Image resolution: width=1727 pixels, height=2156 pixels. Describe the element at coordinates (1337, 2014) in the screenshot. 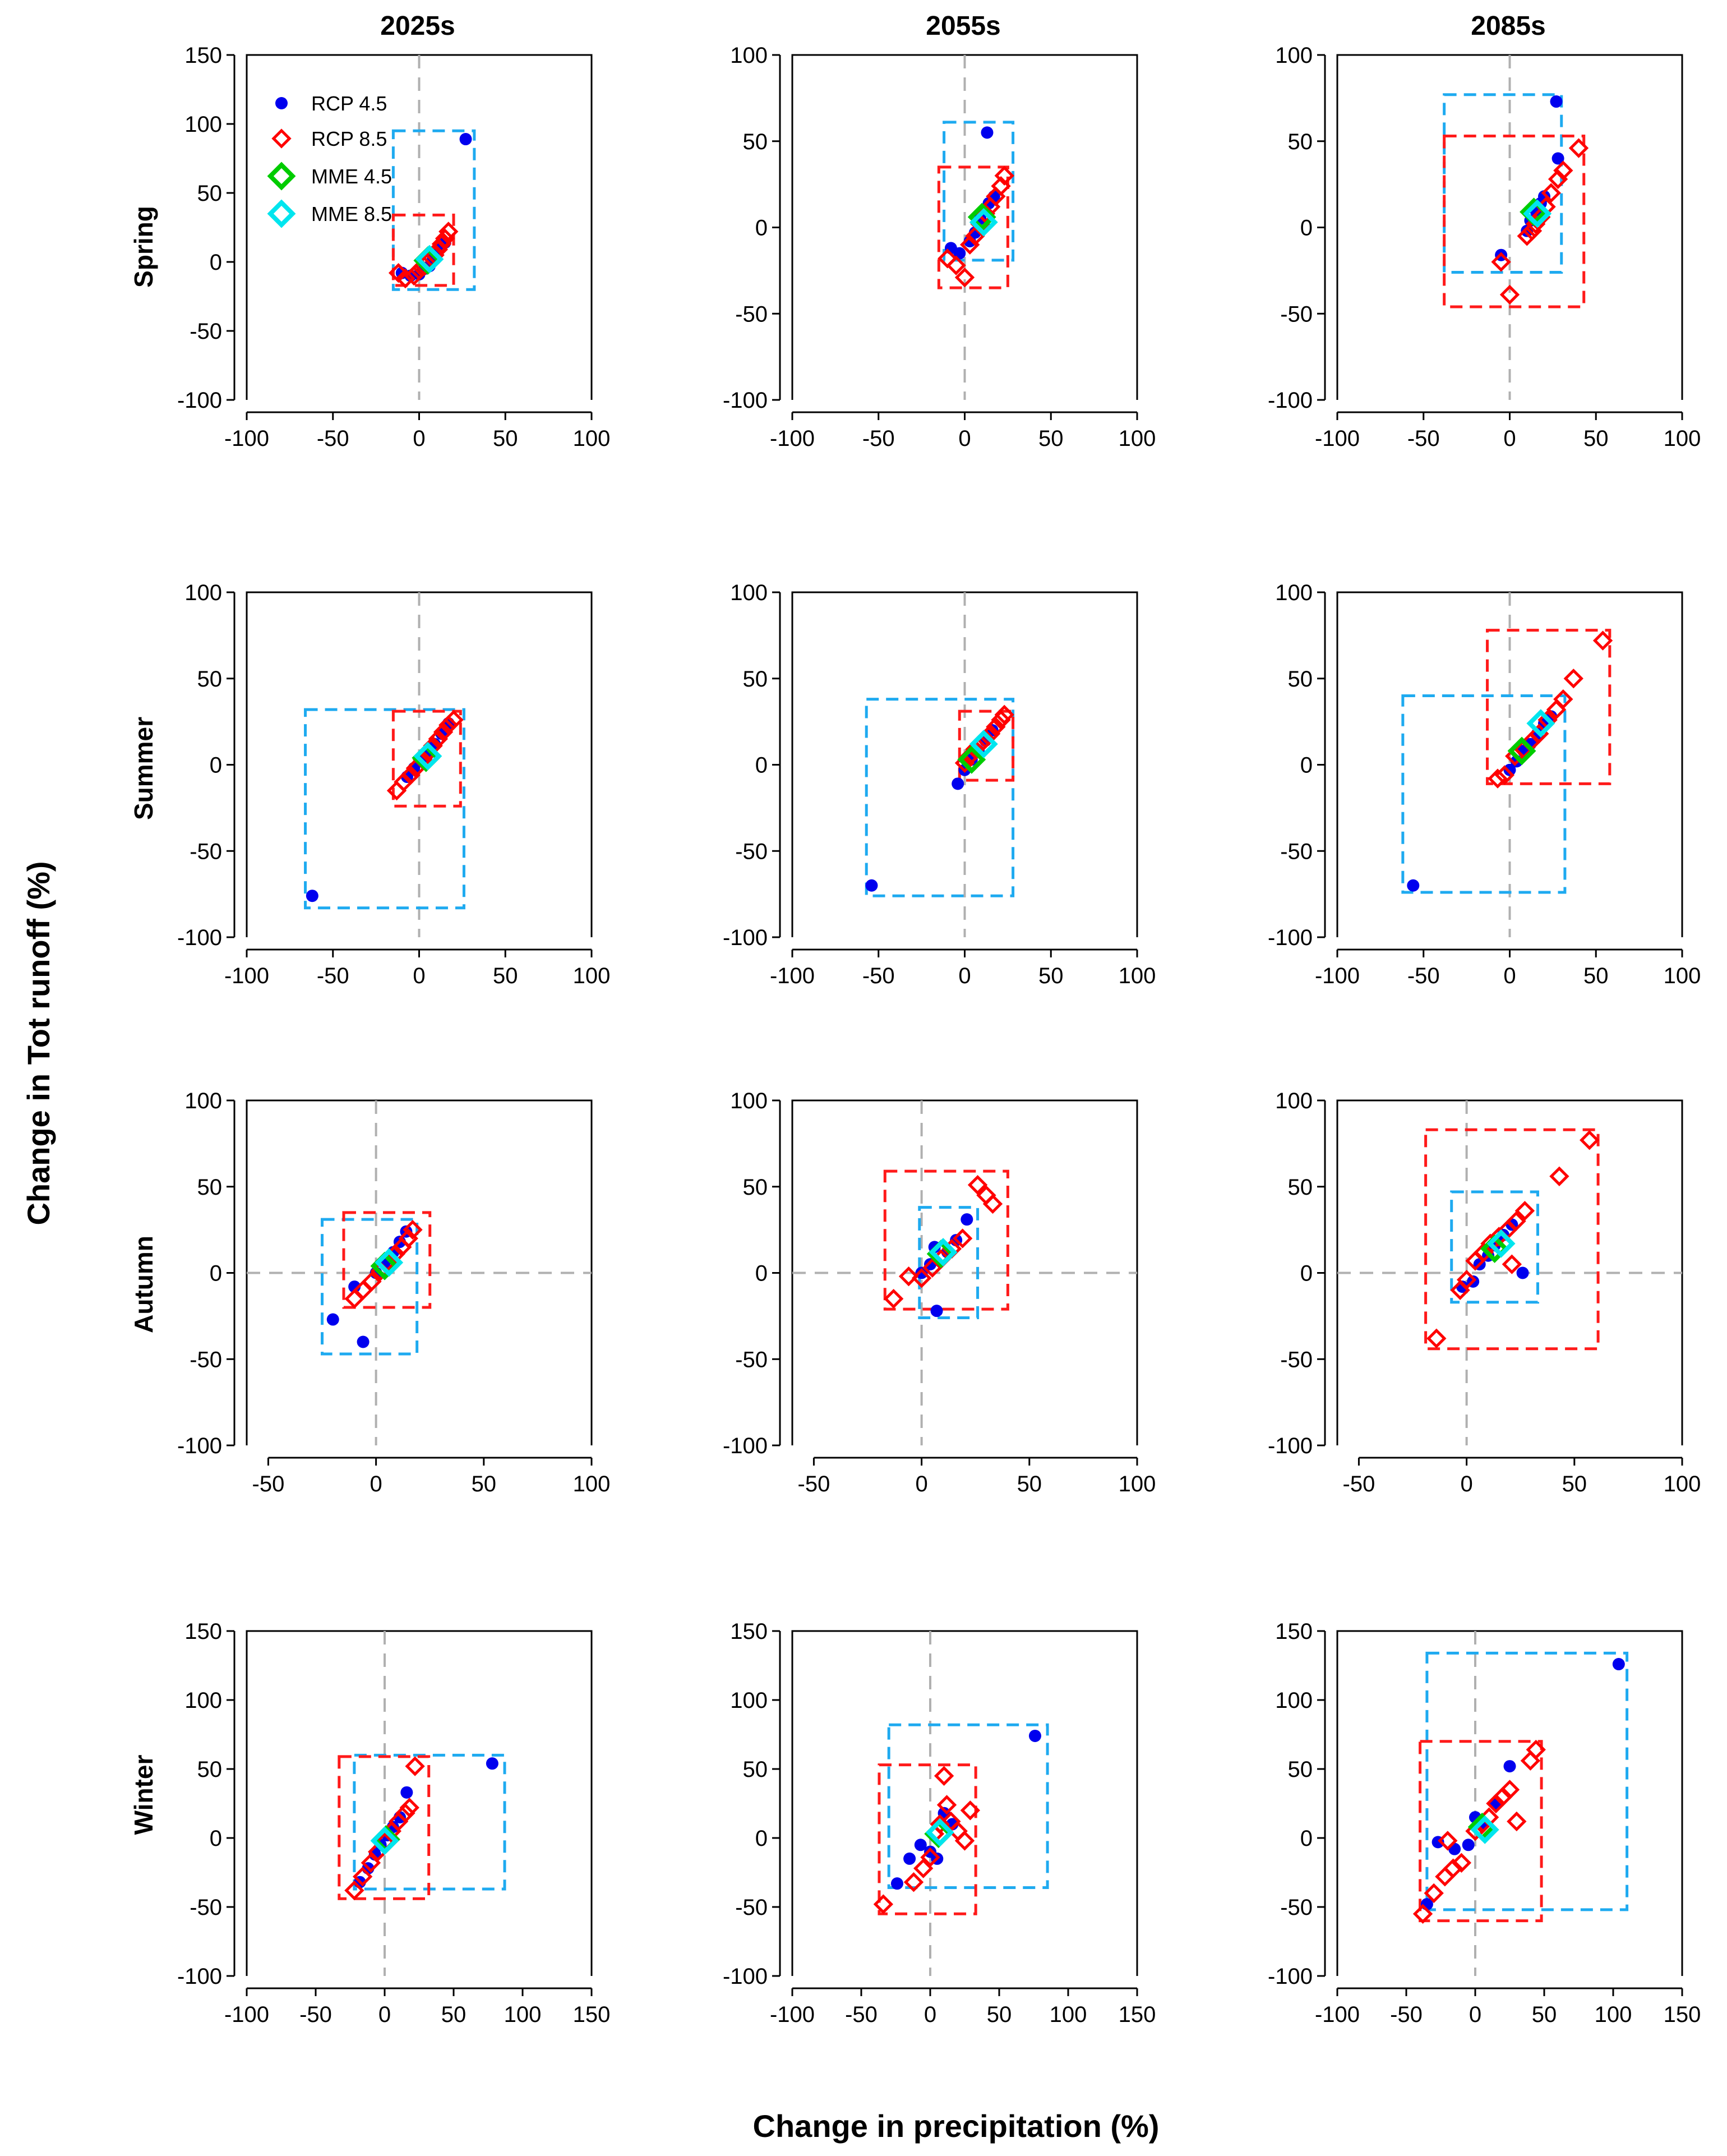

I see `x-tick-label: -100` at that location.